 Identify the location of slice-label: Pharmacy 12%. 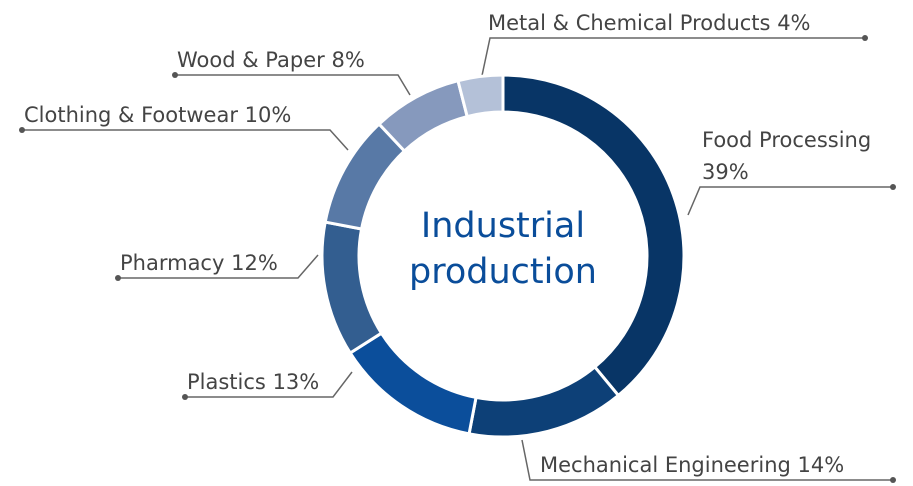
(199, 263).